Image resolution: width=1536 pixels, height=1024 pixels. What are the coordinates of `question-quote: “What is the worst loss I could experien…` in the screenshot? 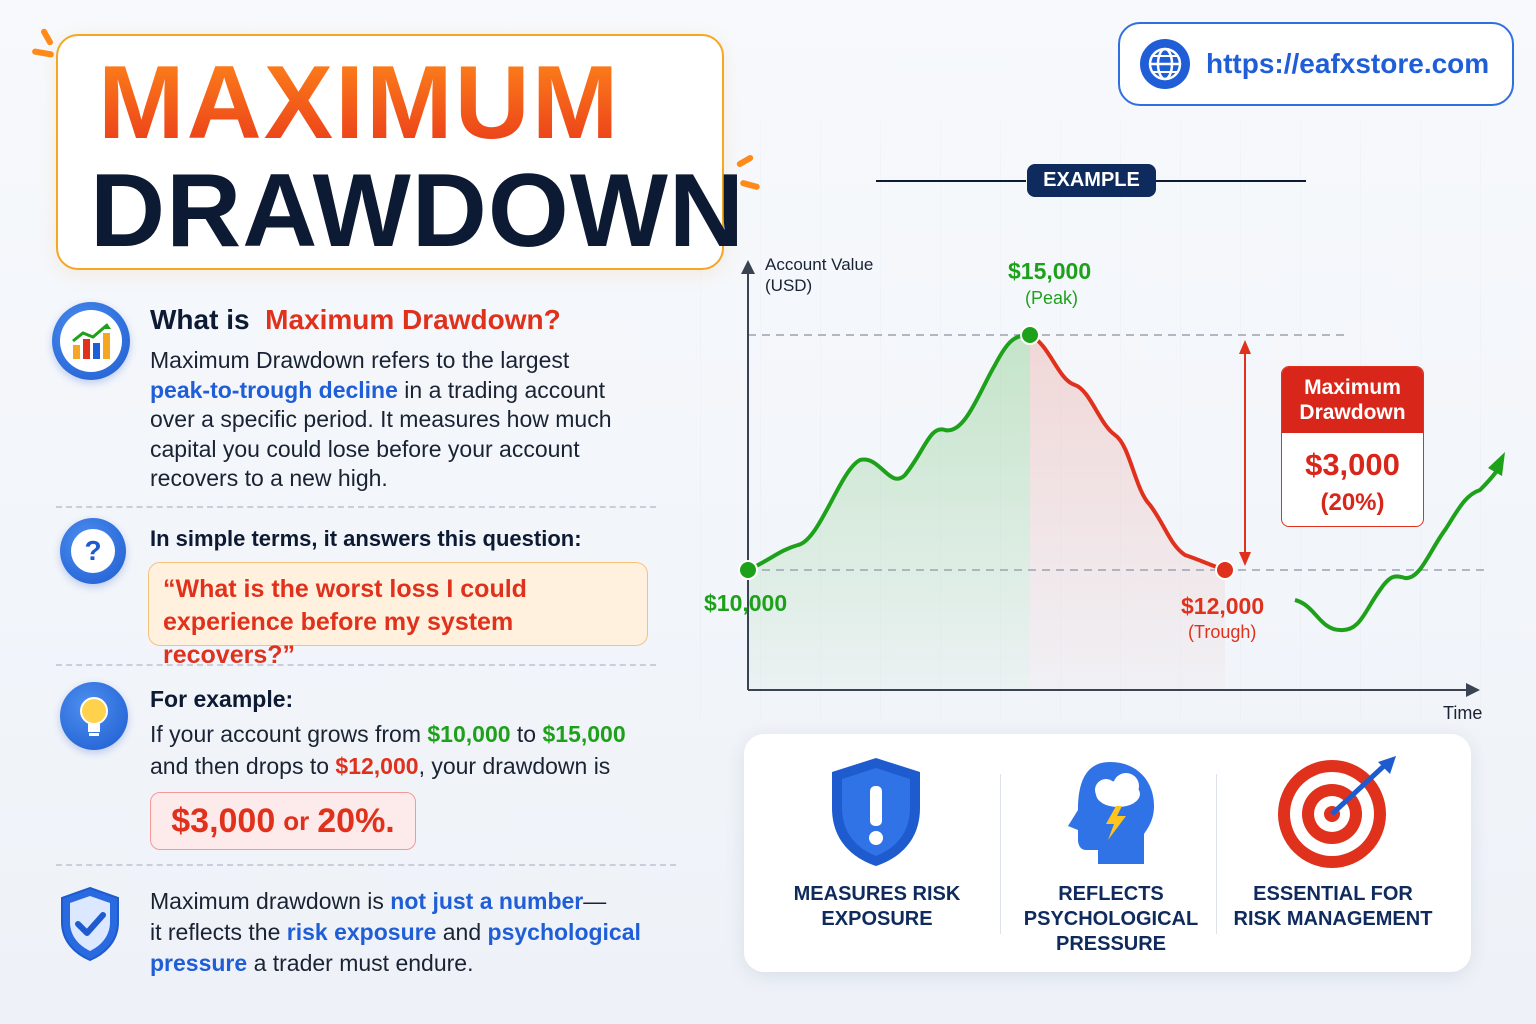 It's located at (398, 615).